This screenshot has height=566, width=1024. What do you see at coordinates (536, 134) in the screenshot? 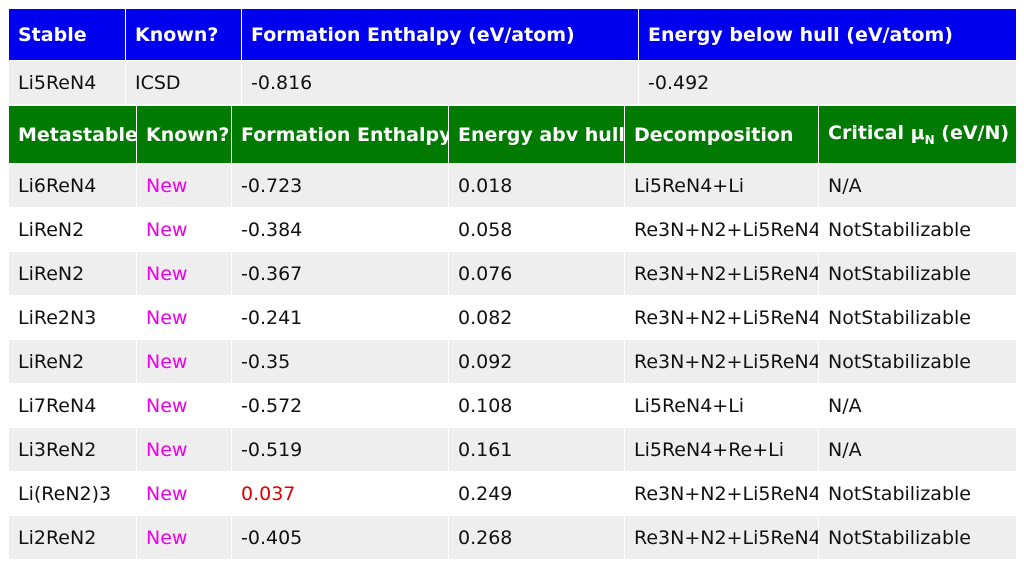
I see `metastable-header-hull: Energy abv hull` at bounding box center [536, 134].